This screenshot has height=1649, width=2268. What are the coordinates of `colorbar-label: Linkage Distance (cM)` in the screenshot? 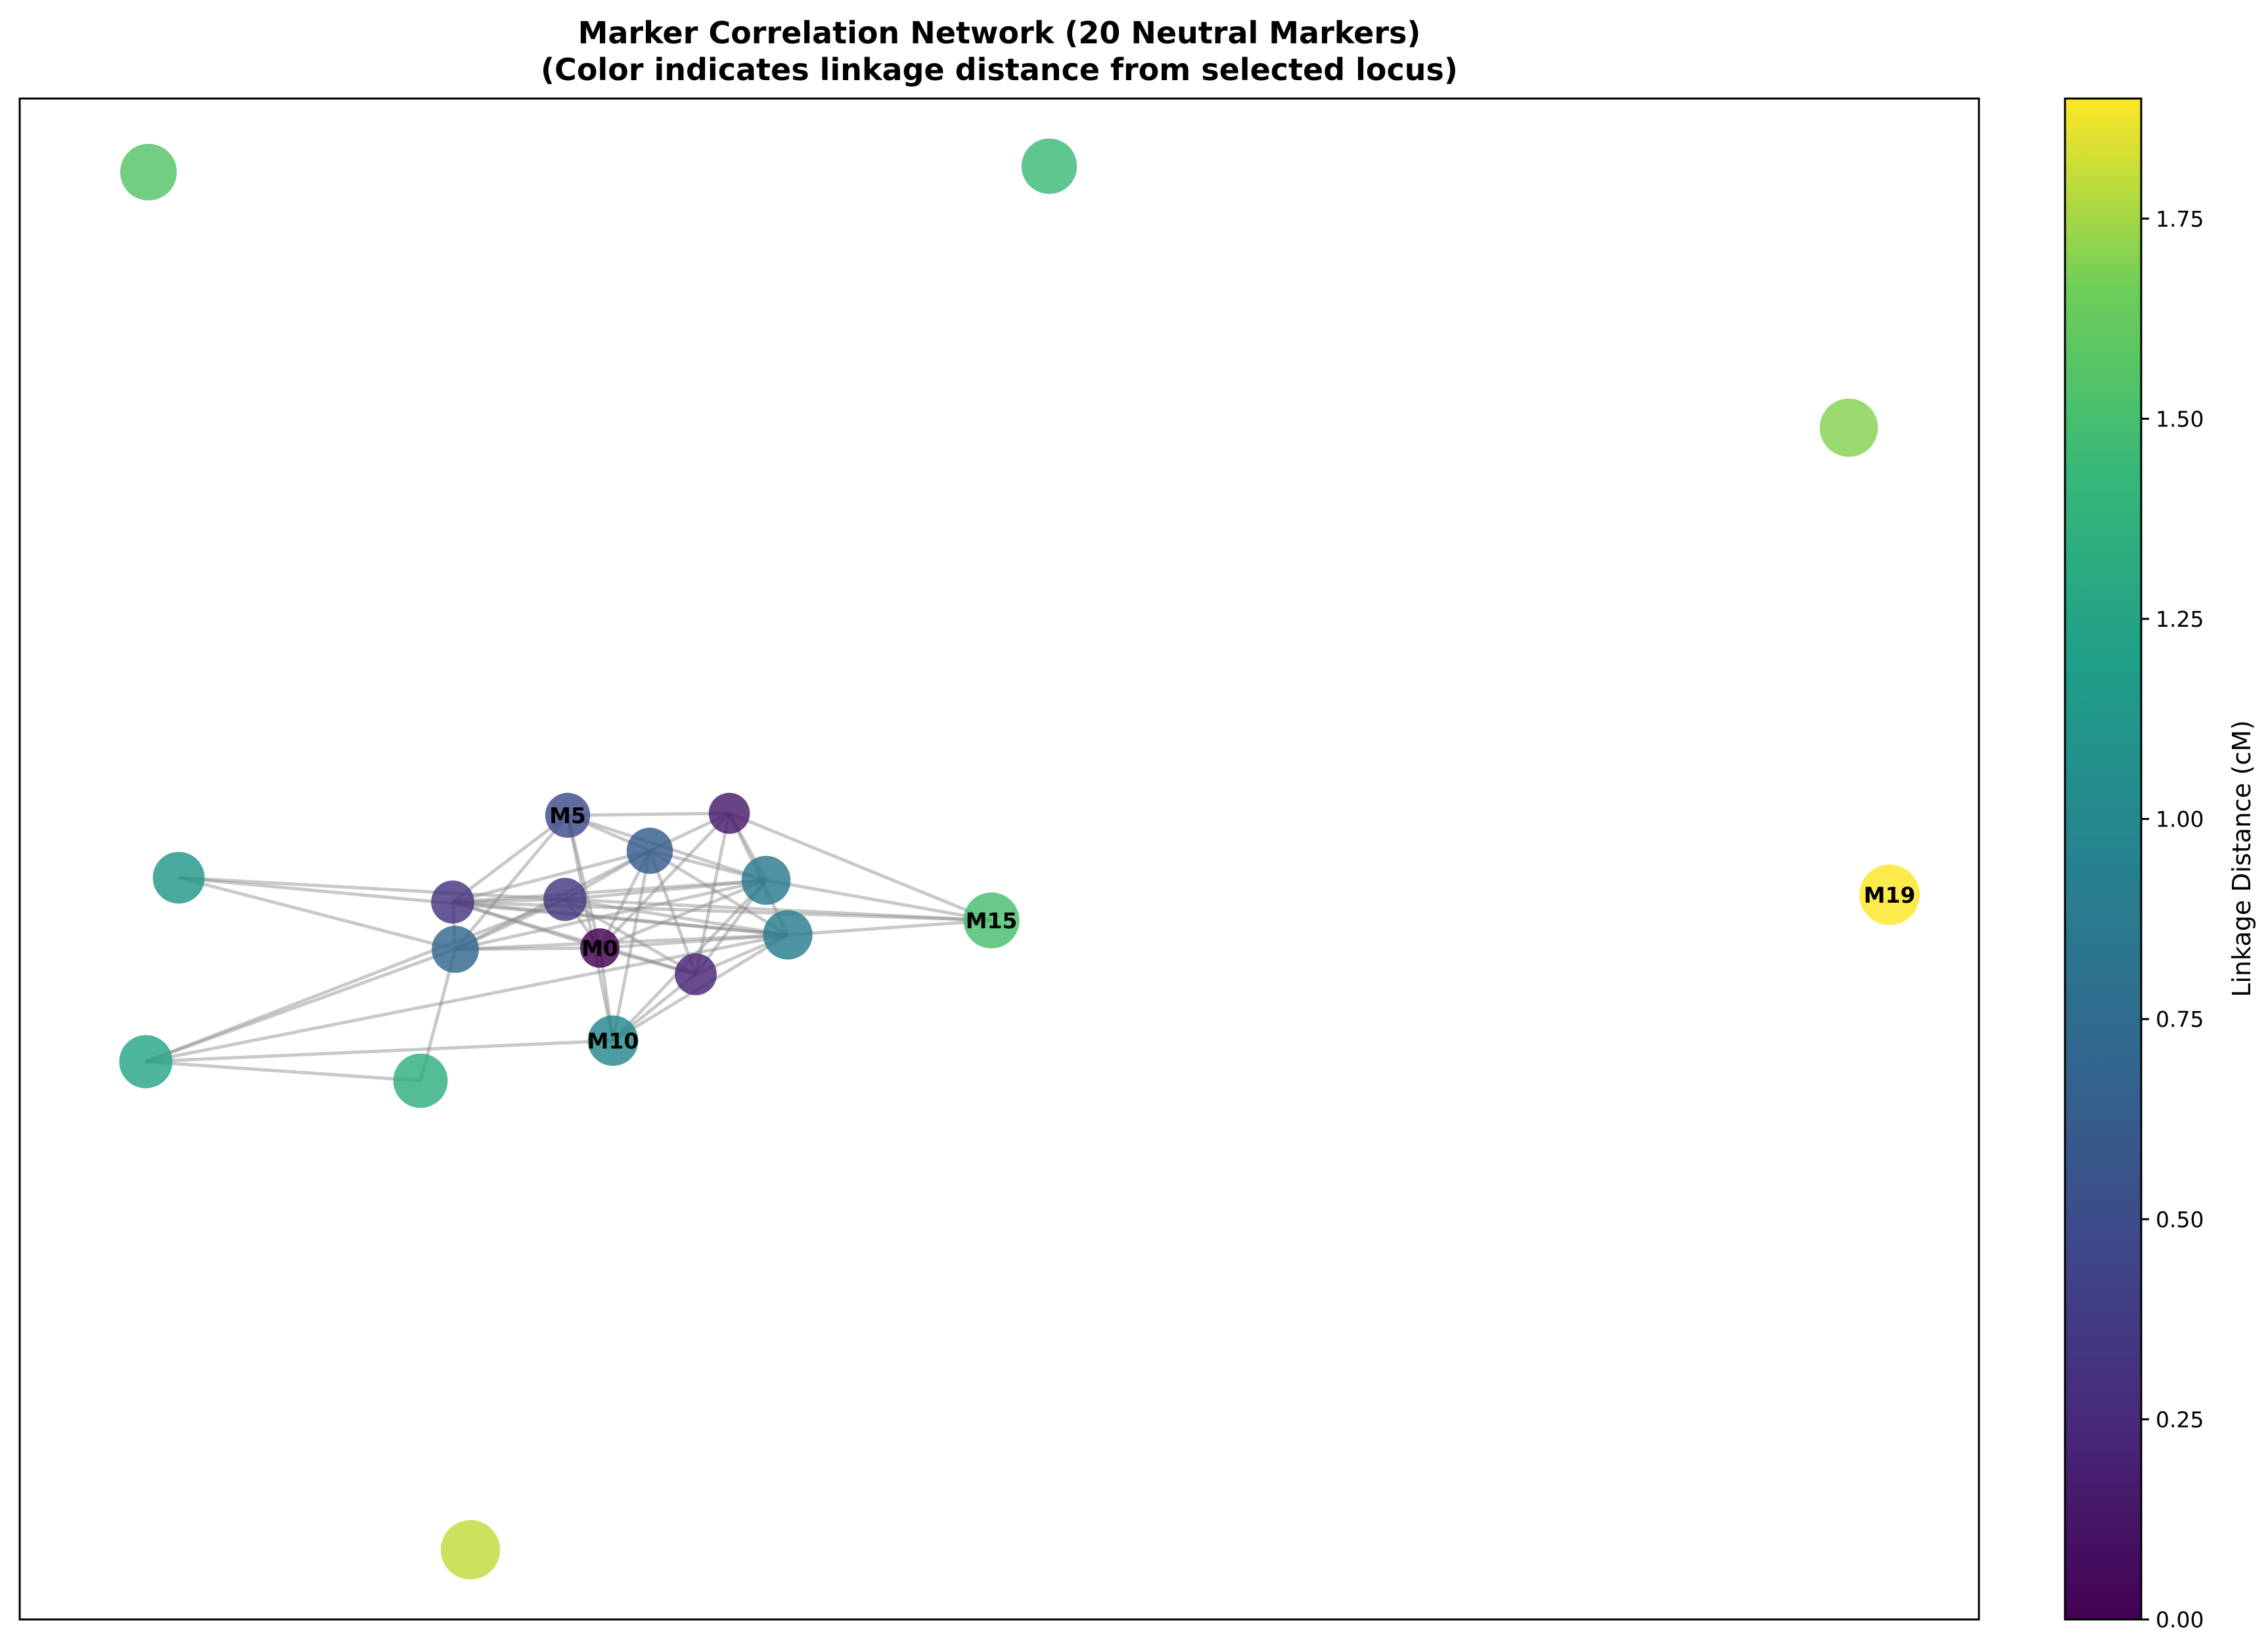 It's located at (2241, 858).